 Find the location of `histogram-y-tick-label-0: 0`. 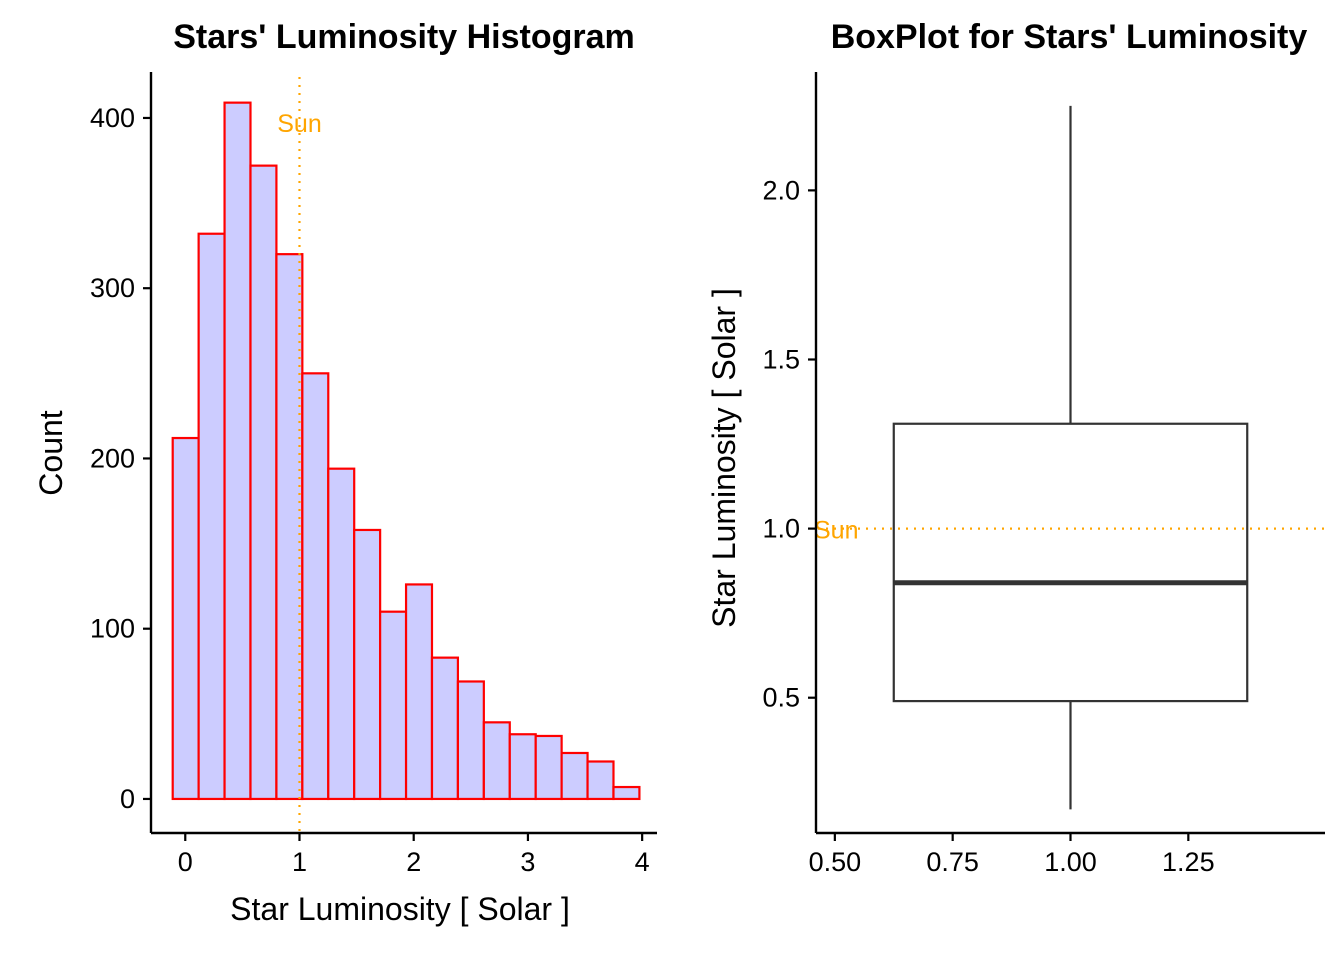

histogram-y-tick-label-0: 0 is located at coordinates (127, 799).